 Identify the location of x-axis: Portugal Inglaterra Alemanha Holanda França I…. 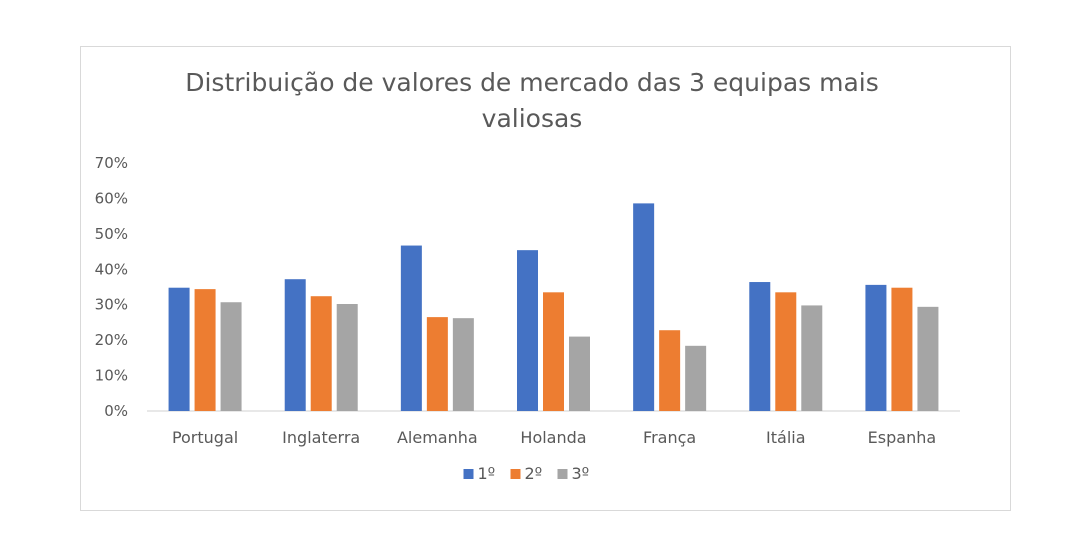
(553, 428).